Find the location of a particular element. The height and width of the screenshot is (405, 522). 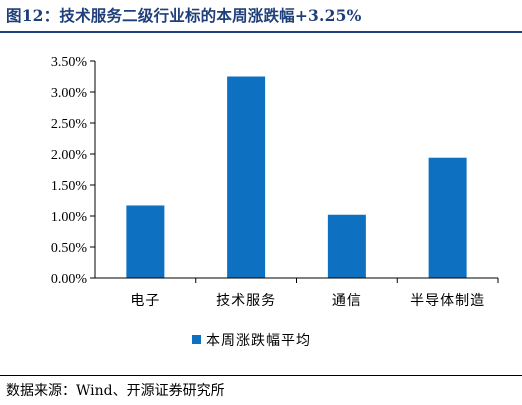

title-divider is located at coordinates (261, 32).